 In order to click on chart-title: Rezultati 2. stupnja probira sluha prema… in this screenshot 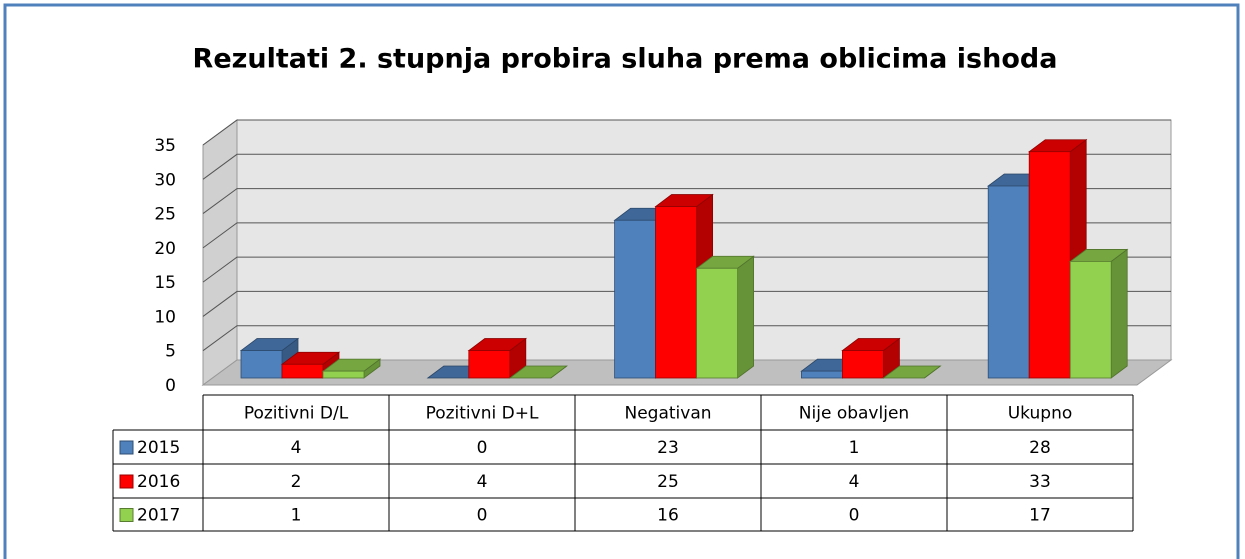, I will do `click(625, 59)`.